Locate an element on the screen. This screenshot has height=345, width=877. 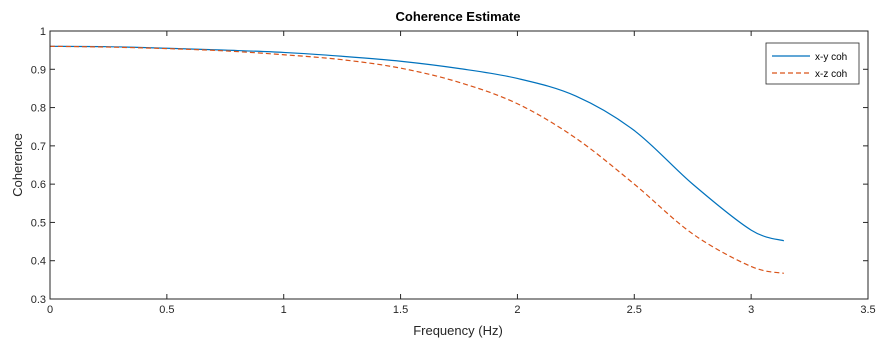
x-tick-label: 1 is located at coordinates (284, 310).